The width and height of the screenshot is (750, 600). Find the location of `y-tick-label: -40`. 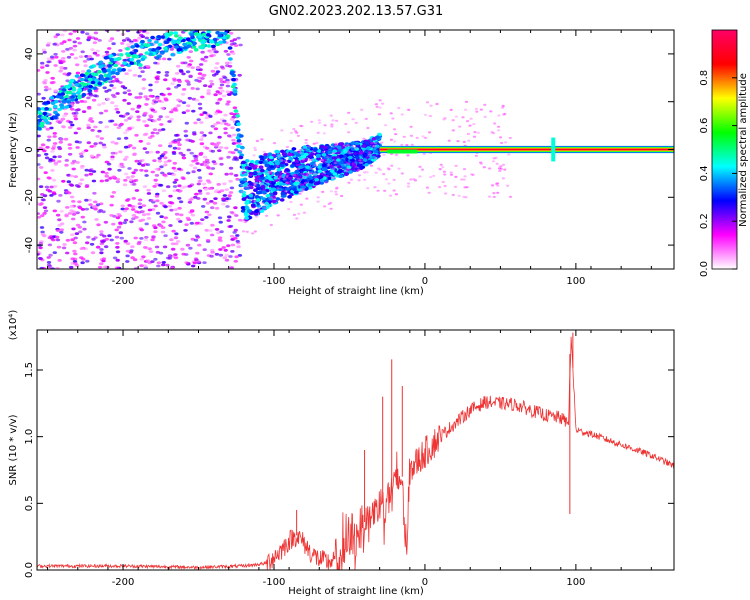

y-tick-label: -40 is located at coordinates (29, 245).